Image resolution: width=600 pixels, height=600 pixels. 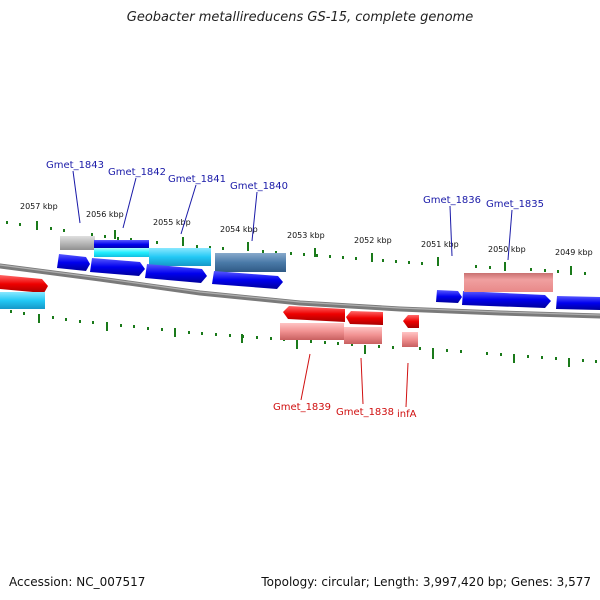 I want to click on gene-label-gmet-1843: Gmet_1843, so click(x=75, y=165).